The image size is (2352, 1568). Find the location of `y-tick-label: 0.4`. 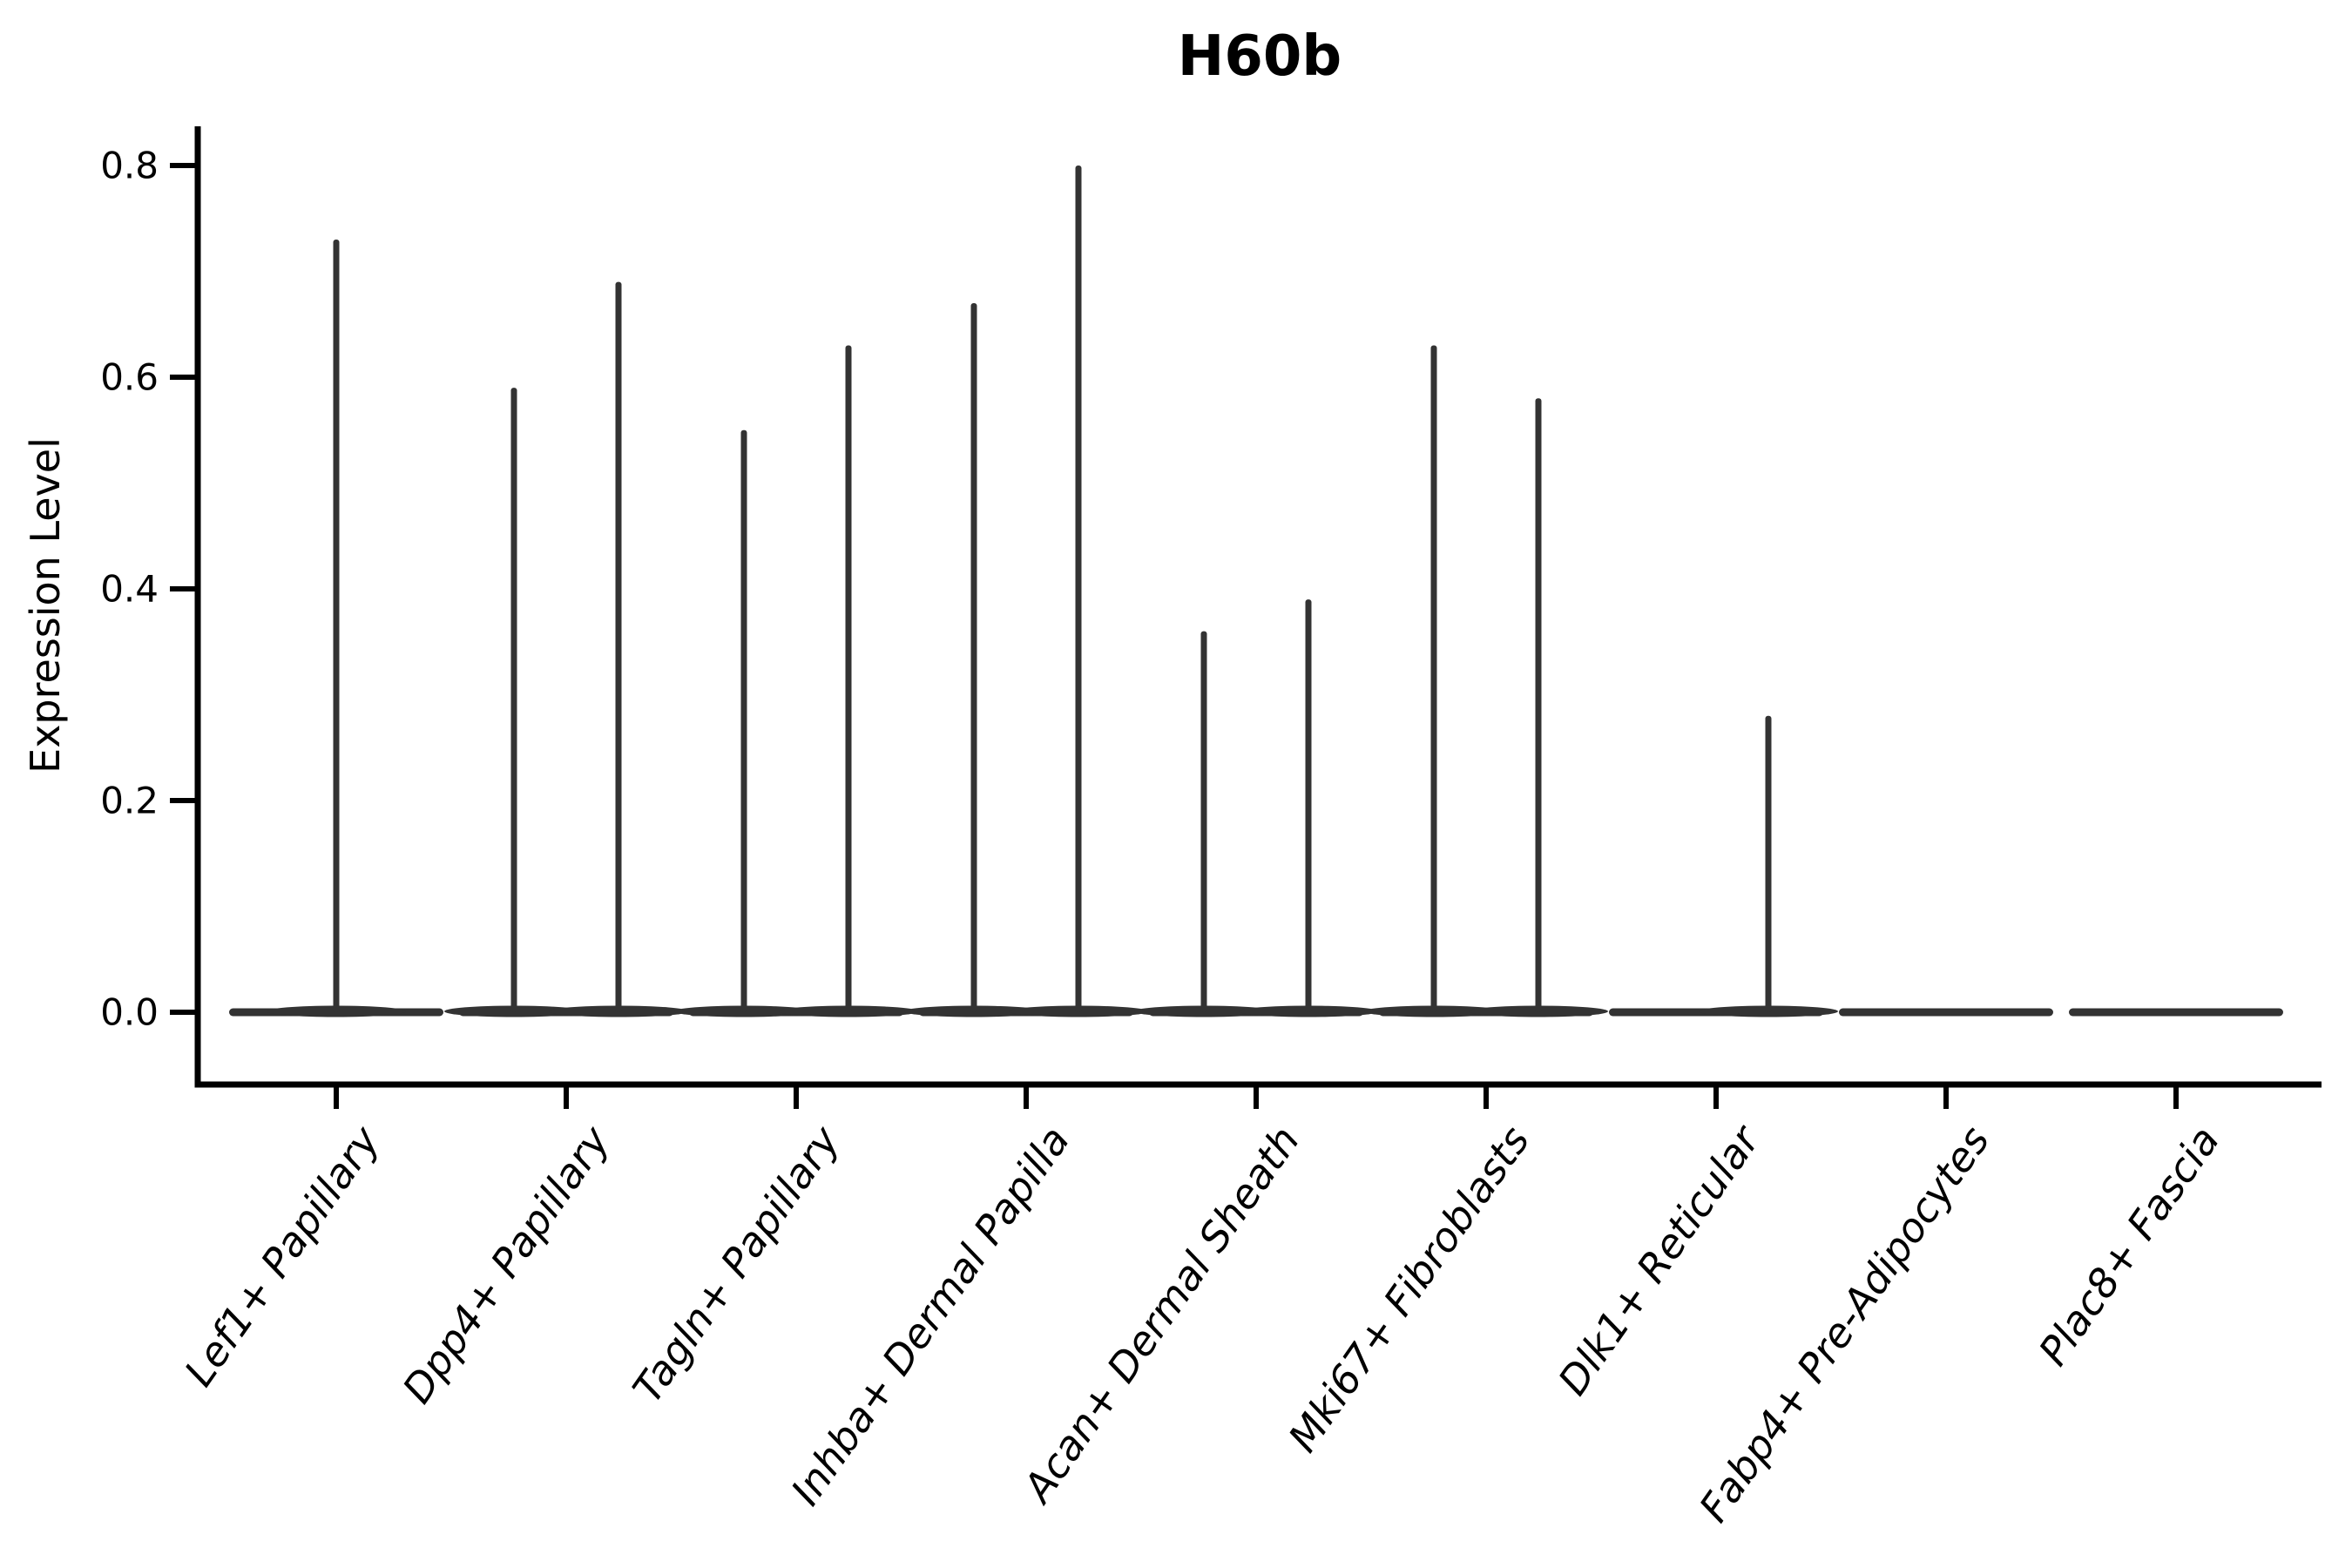

y-tick-label: 0.4 is located at coordinates (129, 589).